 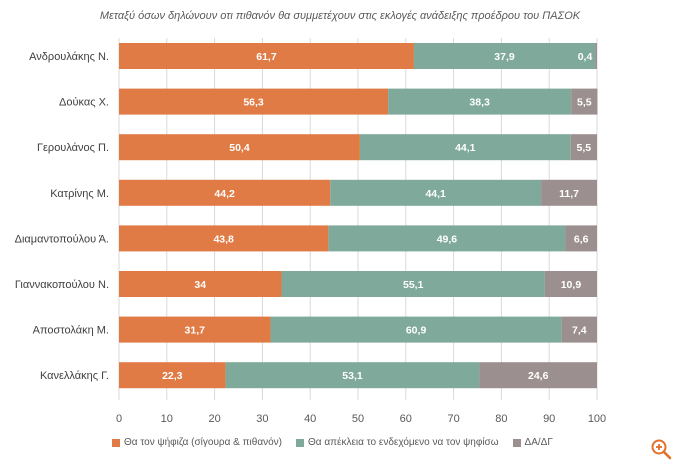 I want to click on data-label: 61,7, so click(x=266, y=57).